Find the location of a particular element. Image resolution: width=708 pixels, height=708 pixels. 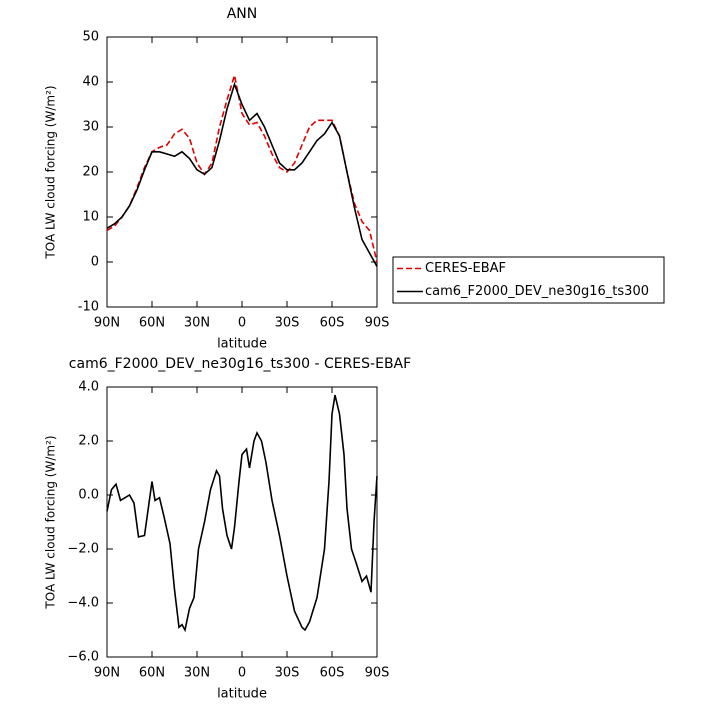

y-tick-label: 40 is located at coordinates (90, 82).